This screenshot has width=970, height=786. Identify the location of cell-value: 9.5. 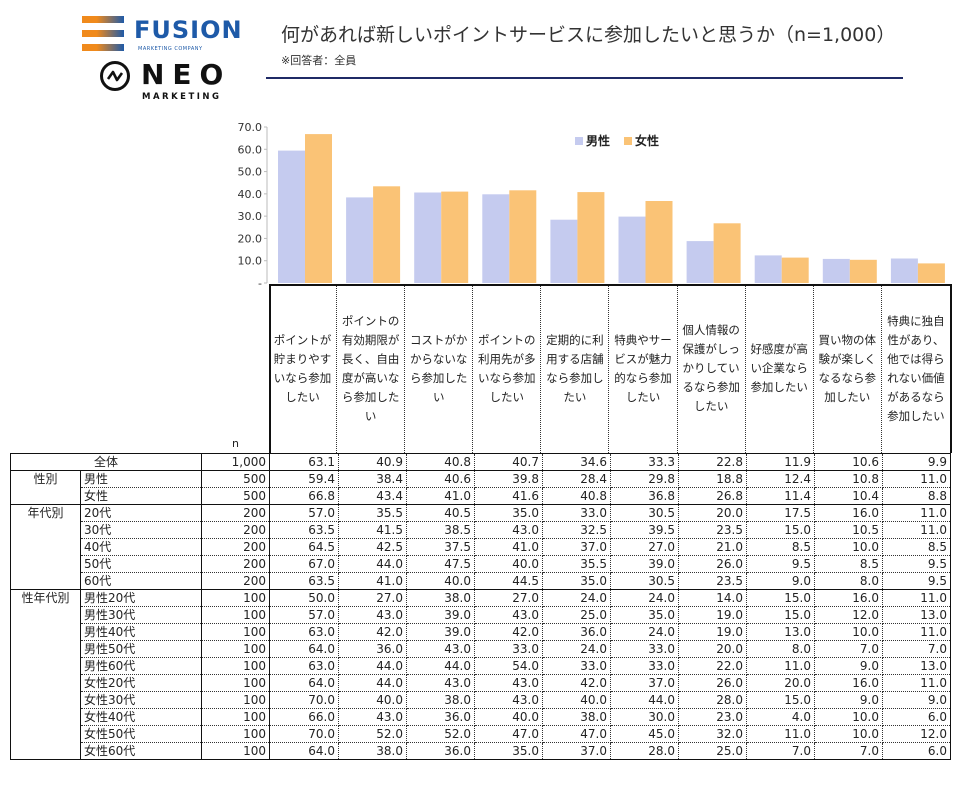
(916, 564).